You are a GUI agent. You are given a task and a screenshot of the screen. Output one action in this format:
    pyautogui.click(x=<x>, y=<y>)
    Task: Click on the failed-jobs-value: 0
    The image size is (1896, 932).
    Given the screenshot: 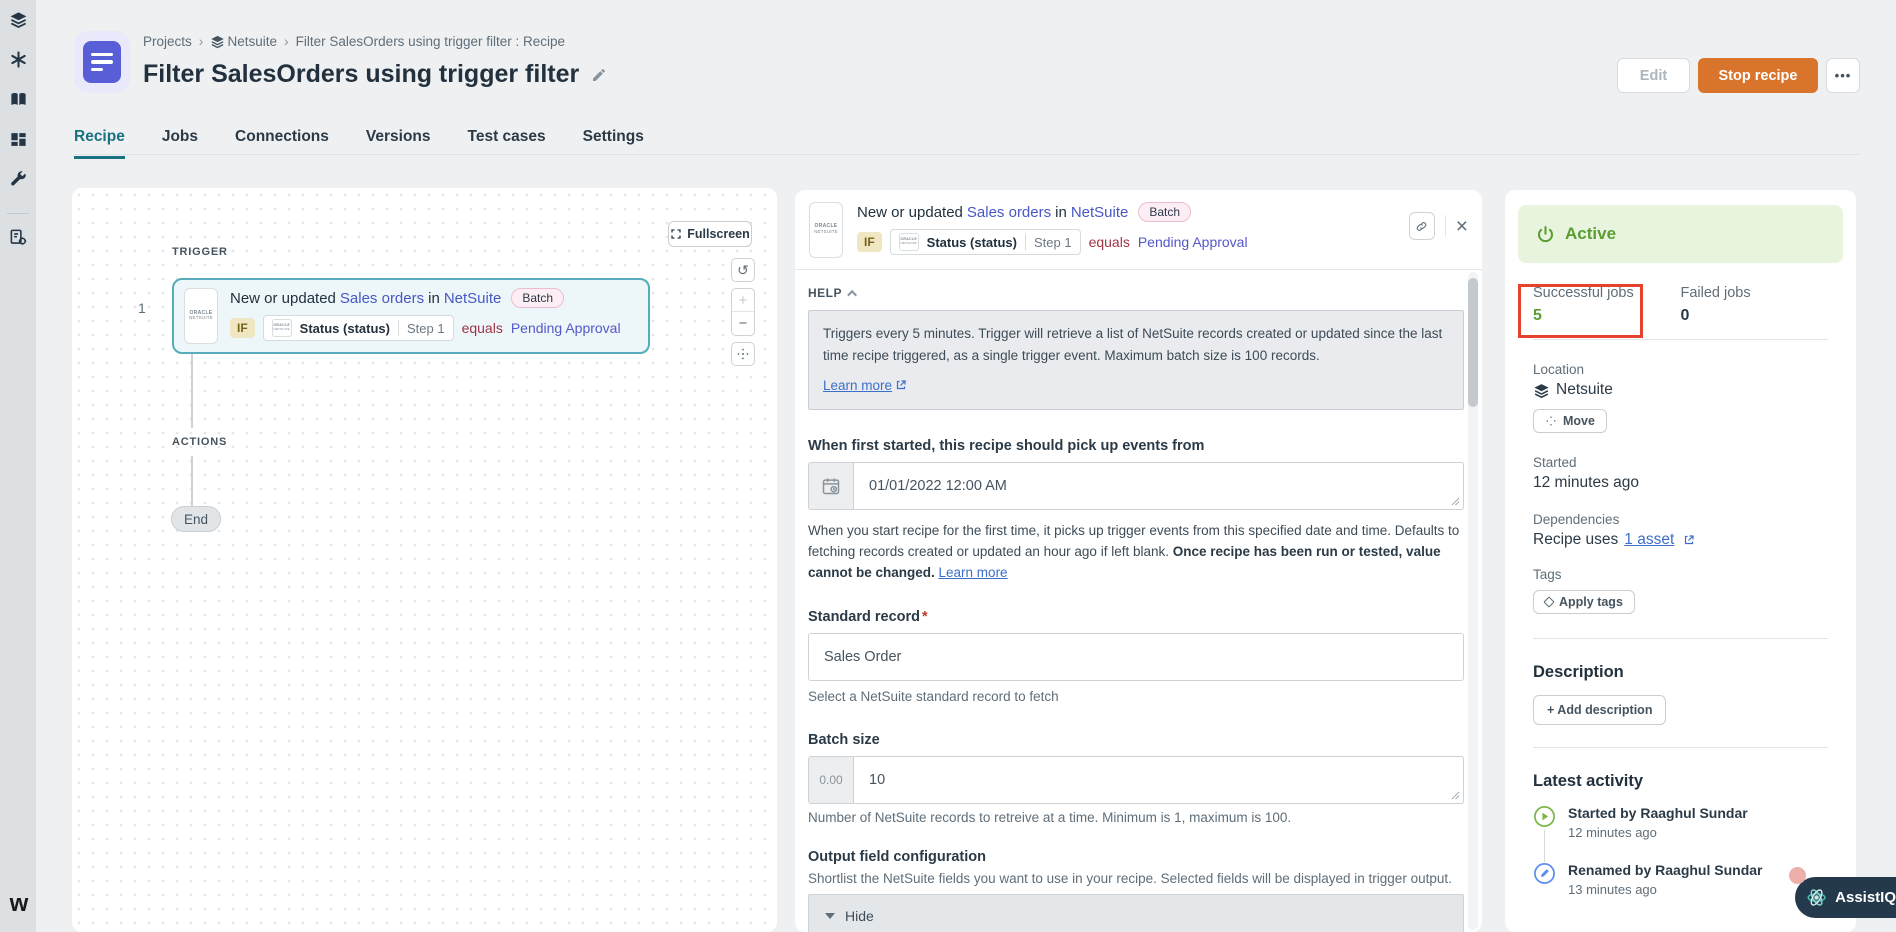 What is the action you would take?
    pyautogui.click(x=1685, y=315)
    